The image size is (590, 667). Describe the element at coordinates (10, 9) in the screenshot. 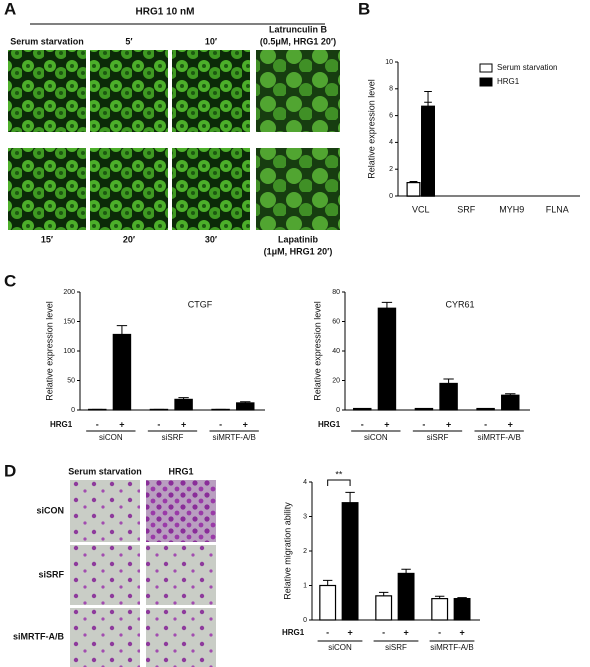

I see `panel-label: A` at that location.